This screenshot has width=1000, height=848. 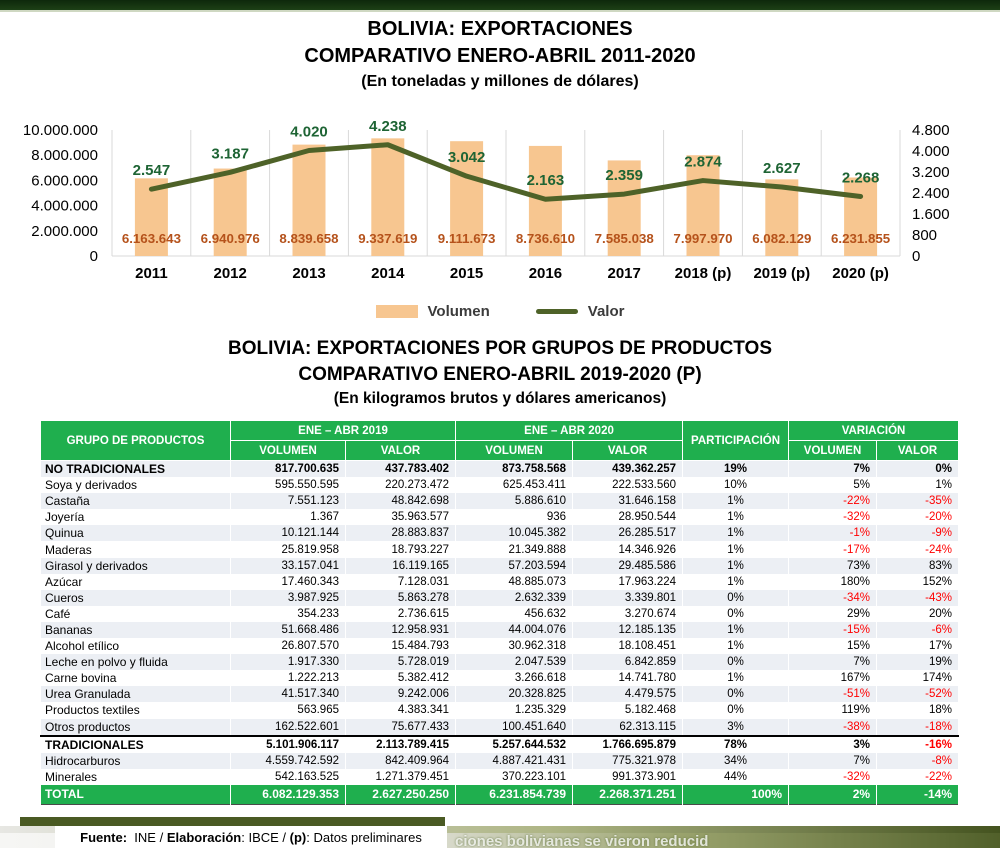 What do you see at coordinates (288, 760) in the screenshot?
I see `value-cell: 4.559.742.592` at bounding box center [288, 760].